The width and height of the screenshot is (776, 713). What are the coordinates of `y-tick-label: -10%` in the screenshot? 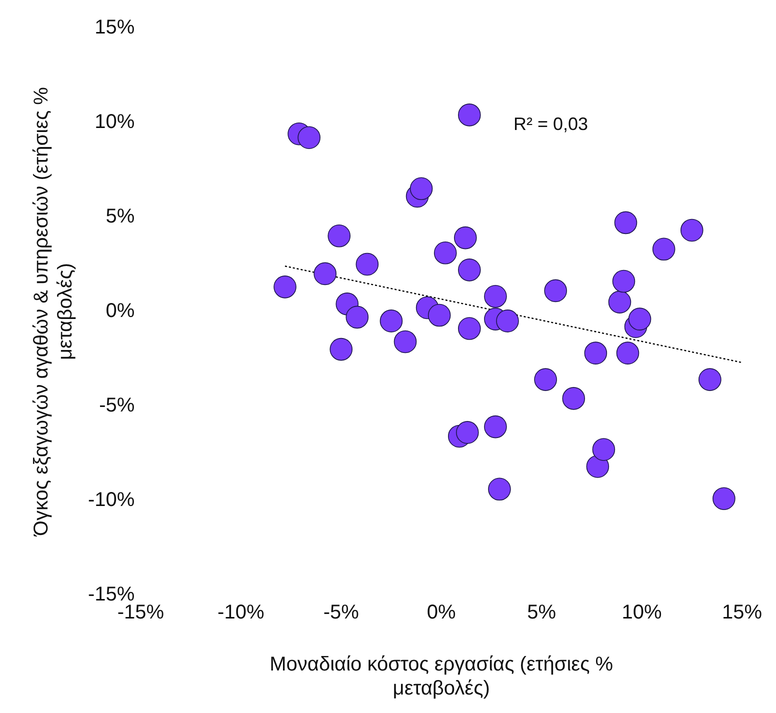 It's located at (111, 500).